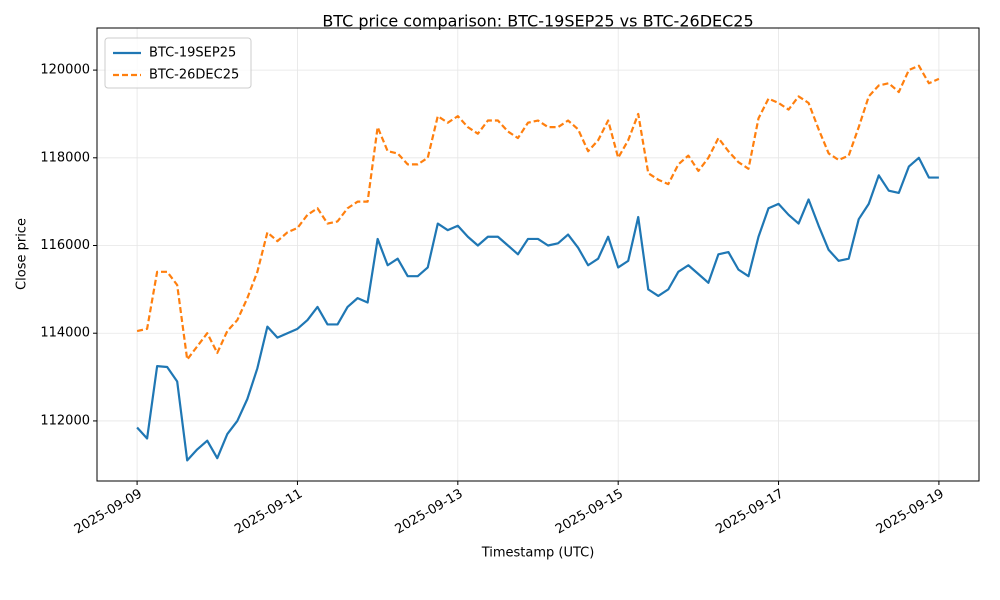 The height and width of the screenshot is (600, 1000). What do you see at coordinates (194, 75) in the screenshot?
I see `legend-label: BTC-26DEC25` at bounding box center [194, 75].